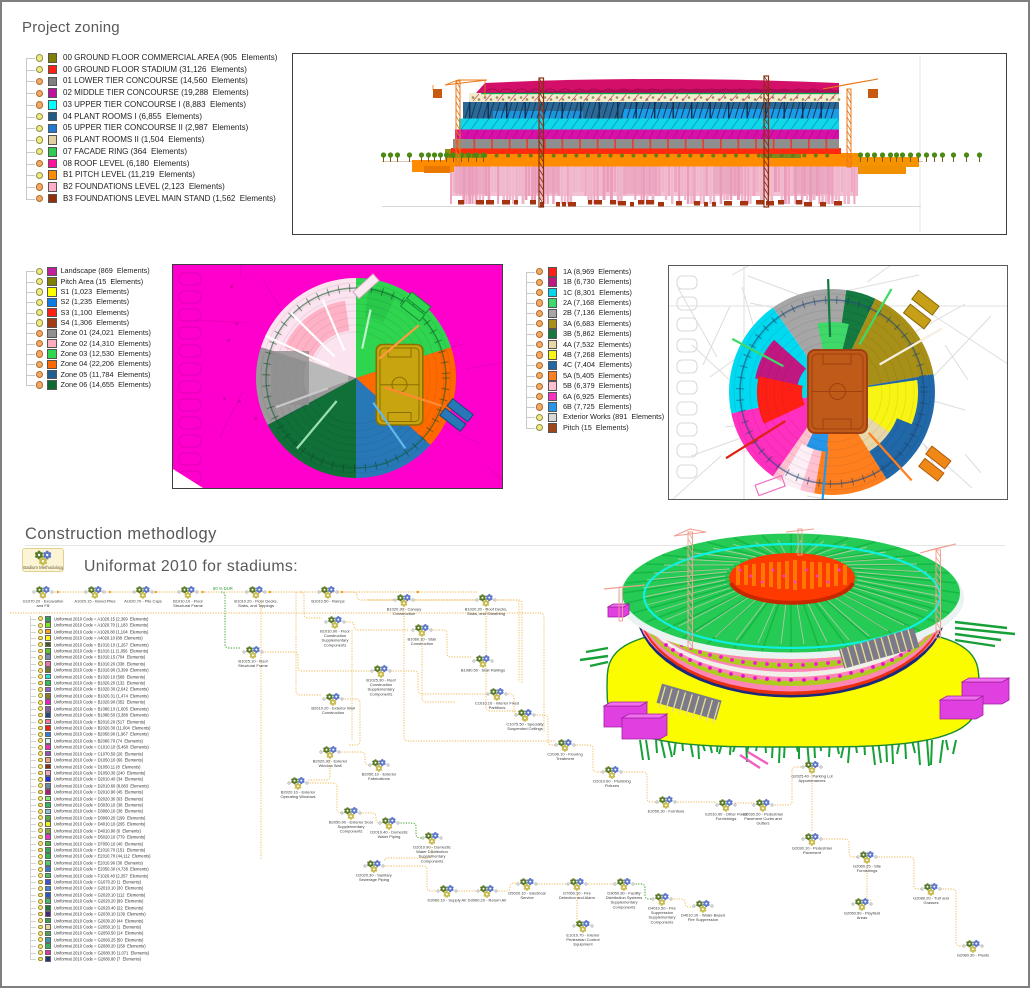 The image size is (1030, 988). What do you see at coordinates (188, 601) in the screenshot?
I see `svg-text: B1010.10 - Floor` at bounding box center [188, 601].